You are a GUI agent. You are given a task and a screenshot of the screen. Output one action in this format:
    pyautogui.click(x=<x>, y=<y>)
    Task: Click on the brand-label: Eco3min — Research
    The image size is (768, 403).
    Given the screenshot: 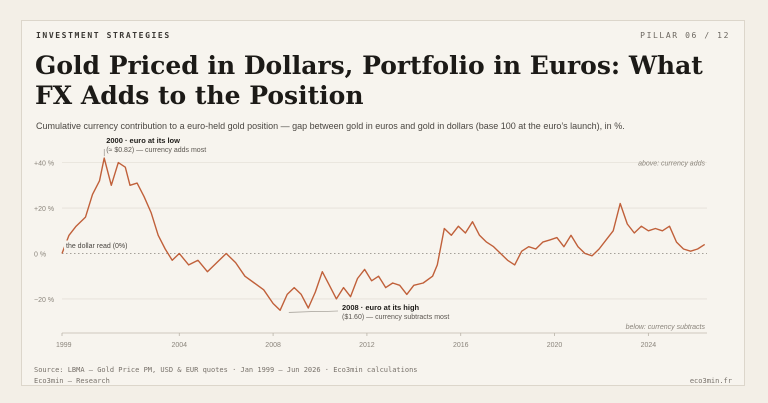 What is the action you would take?
    pyautogui.click(x=72, y=381)
    